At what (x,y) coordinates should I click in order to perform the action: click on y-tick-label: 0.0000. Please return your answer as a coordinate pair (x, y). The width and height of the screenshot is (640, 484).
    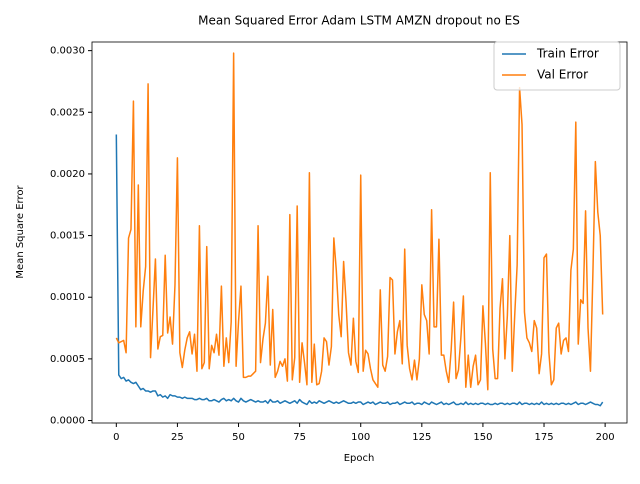
    Looking at the image, I should click on (67, 421).